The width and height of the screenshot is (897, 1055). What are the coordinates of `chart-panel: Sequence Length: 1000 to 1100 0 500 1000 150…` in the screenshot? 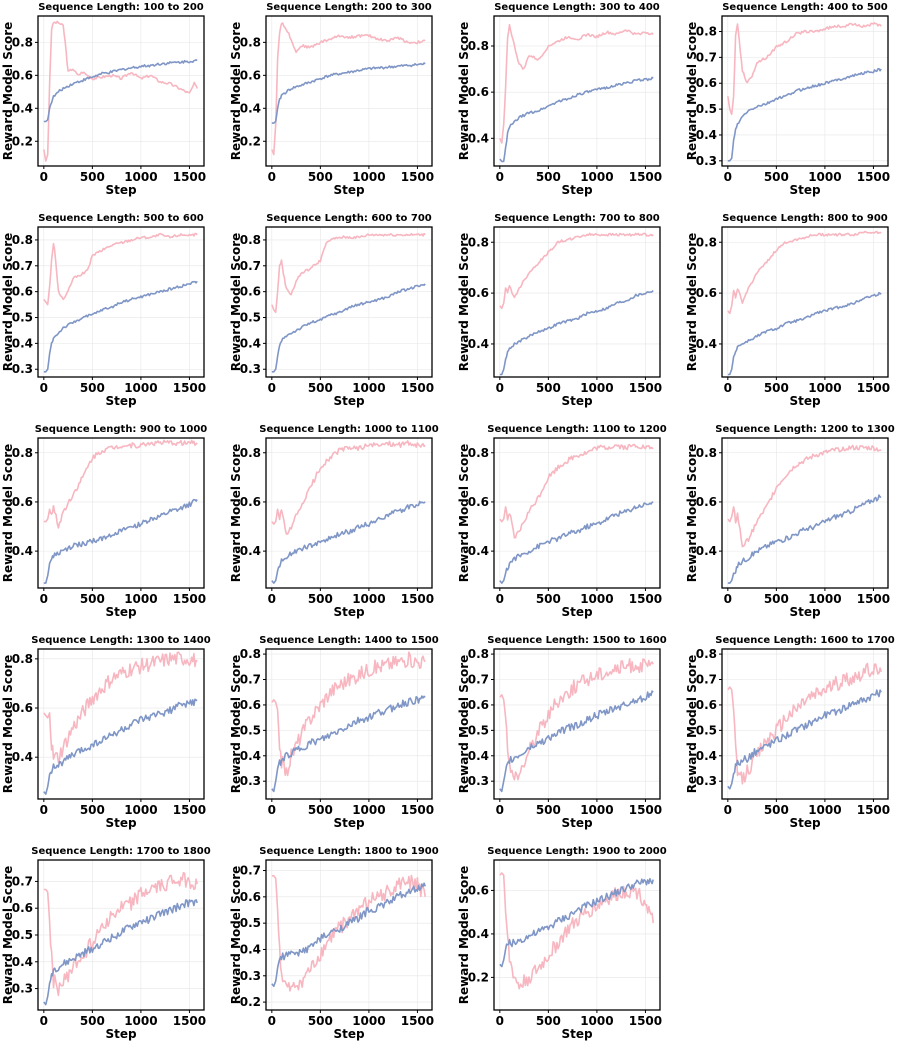 It's located at (340, 527).